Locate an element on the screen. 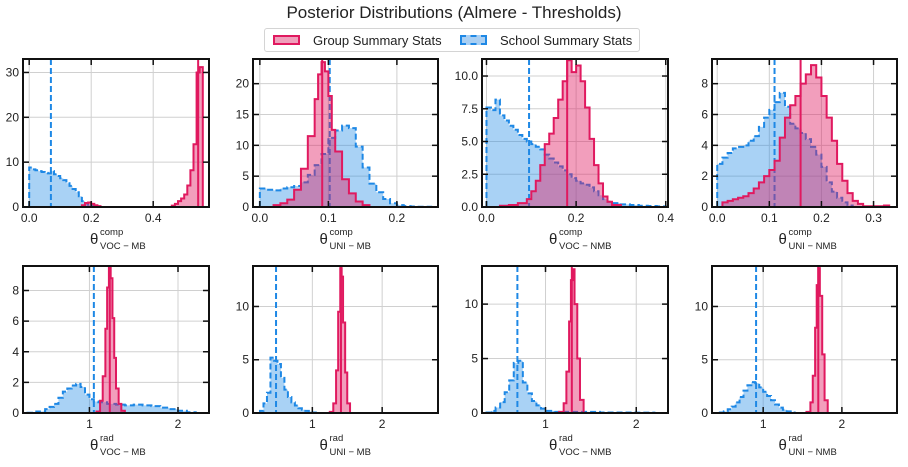 This screenshot has width=908, height=467. panel-top-3: 0.0 0.2 0.4 0.0 2.5 5.0 7.5 10.0 θ comp VOC − NMB is located at coordinates (564, 155).